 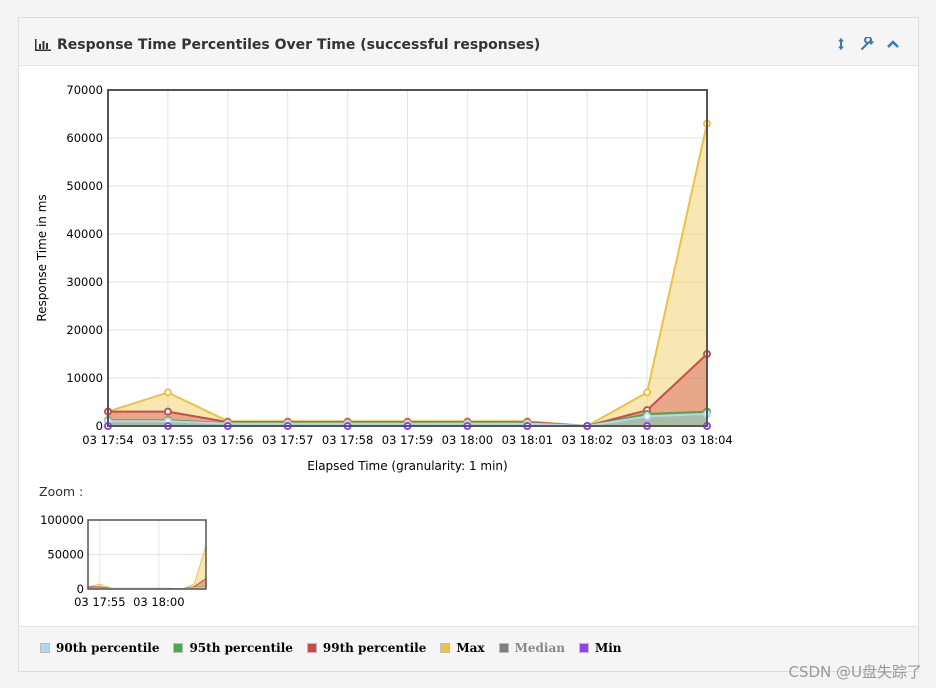 I want to click on legend-item-median: Median, so click(x=531, y=648).